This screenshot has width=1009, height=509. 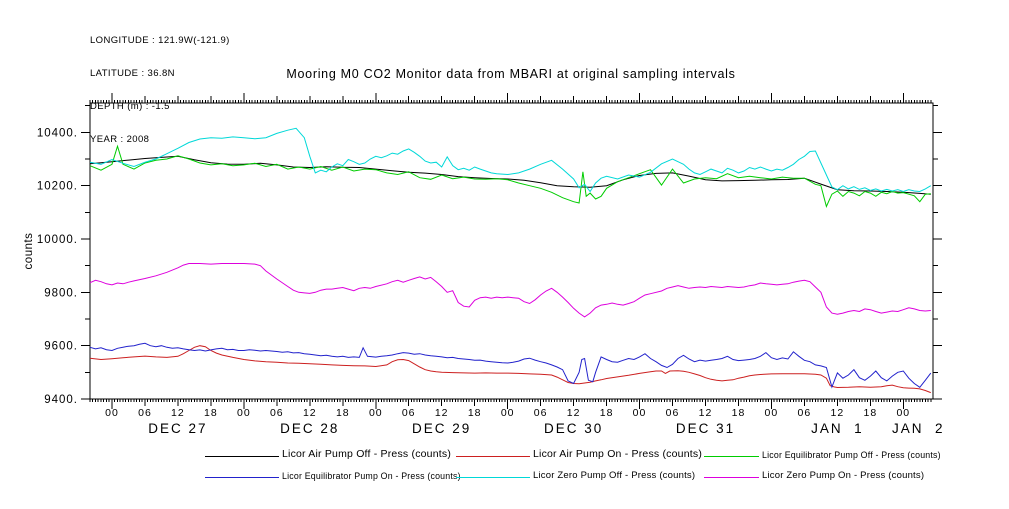 What do you see at coordinates (57, 240) in the screenshot?
I see `y-tick-label: 10000.` at bounding box center [57, 240].